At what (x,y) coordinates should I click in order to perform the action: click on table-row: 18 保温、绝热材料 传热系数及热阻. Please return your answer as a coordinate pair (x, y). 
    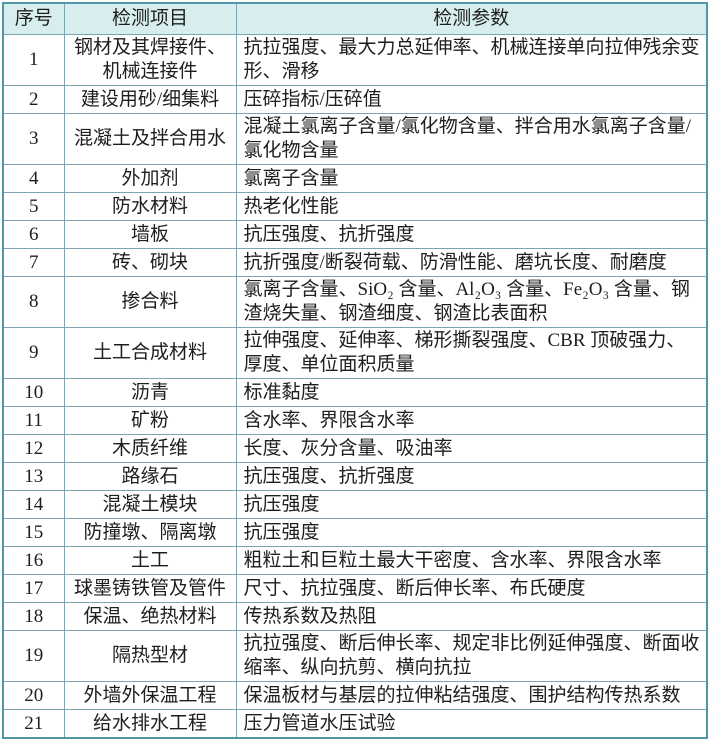
    Looking at the image, I should click on (355, 616).